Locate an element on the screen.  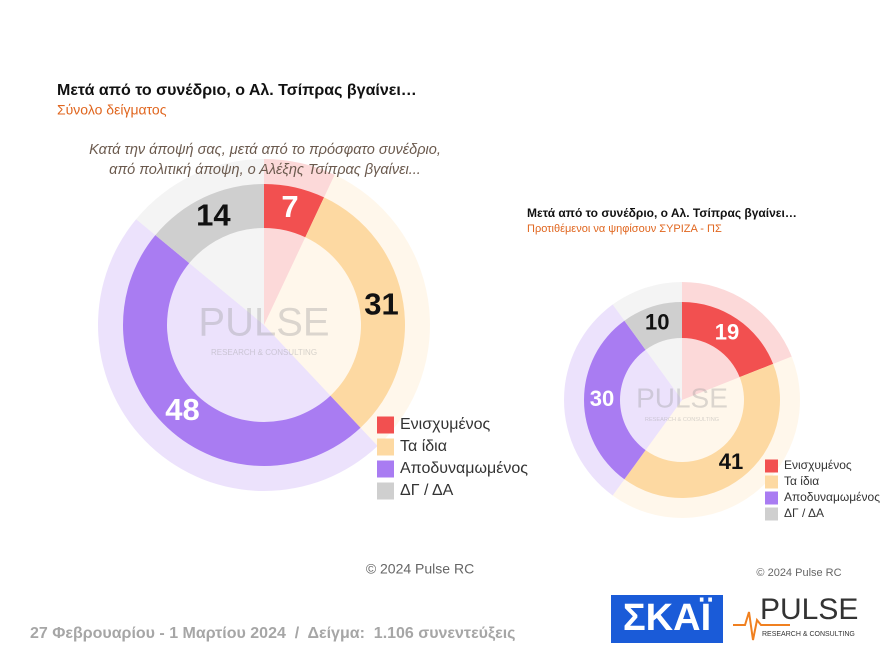
skai-logo: ΣΚΑΪ is located at coordinates (668, 617).